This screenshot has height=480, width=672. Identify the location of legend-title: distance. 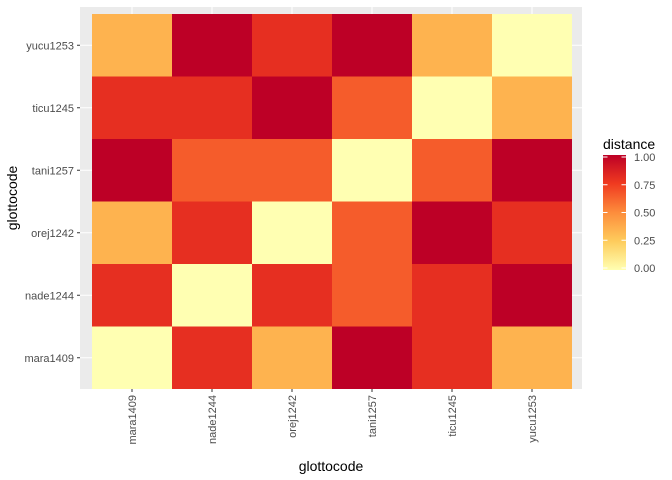
(629, 144).